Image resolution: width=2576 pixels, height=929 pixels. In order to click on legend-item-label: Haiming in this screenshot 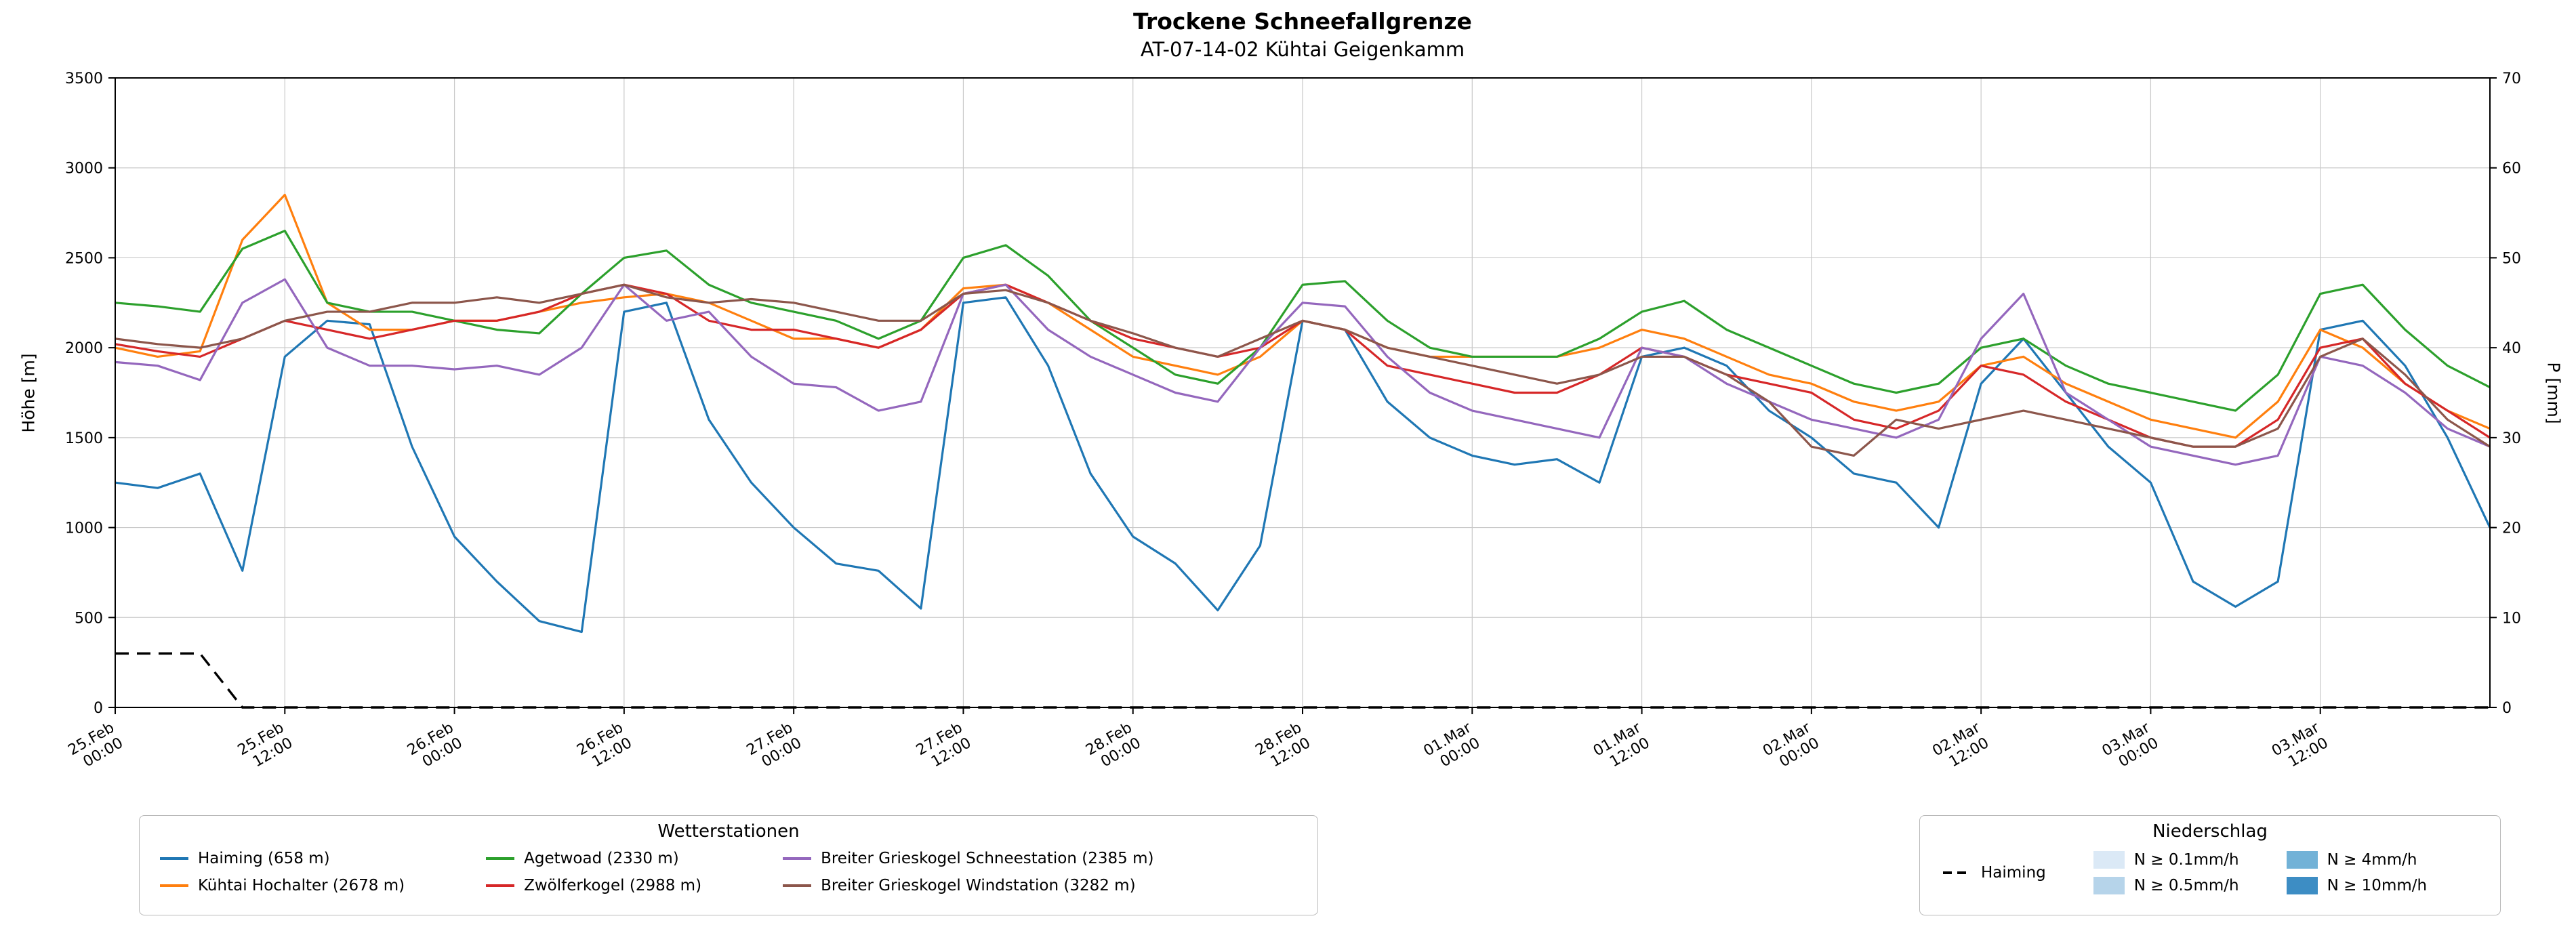, I will do `click(2014, 873)`.